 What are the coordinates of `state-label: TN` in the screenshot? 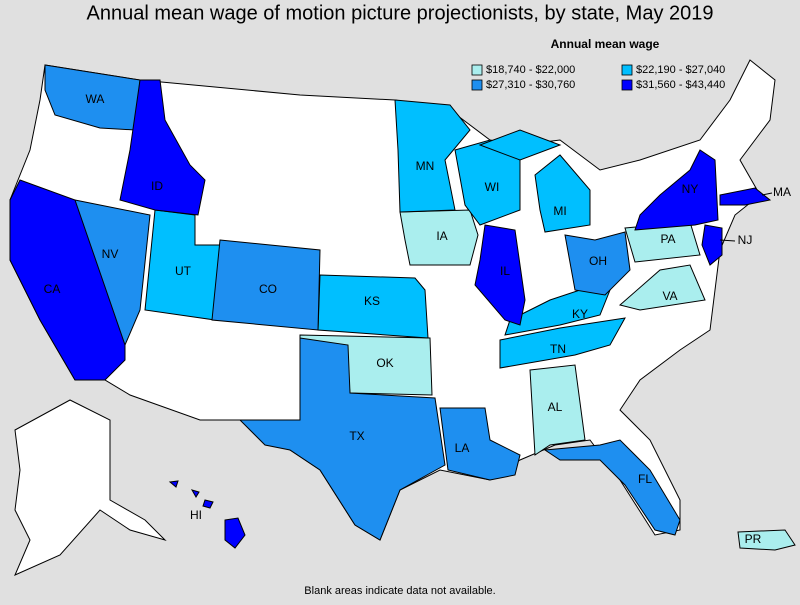 It's located at (558, 349).